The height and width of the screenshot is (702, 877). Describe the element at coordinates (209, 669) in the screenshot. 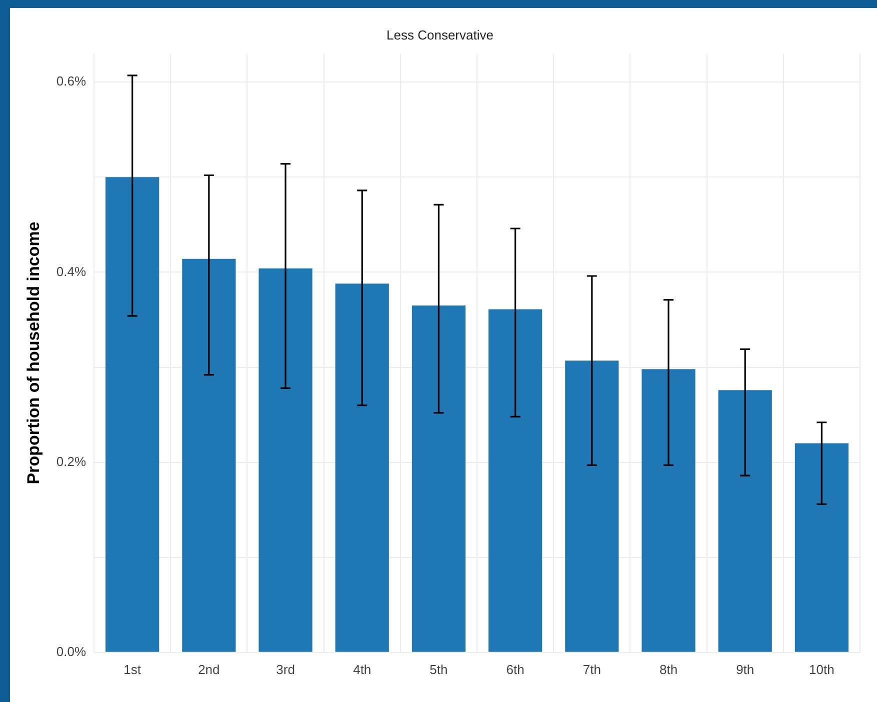

I see `x-tick-label: 2nd` at that location.